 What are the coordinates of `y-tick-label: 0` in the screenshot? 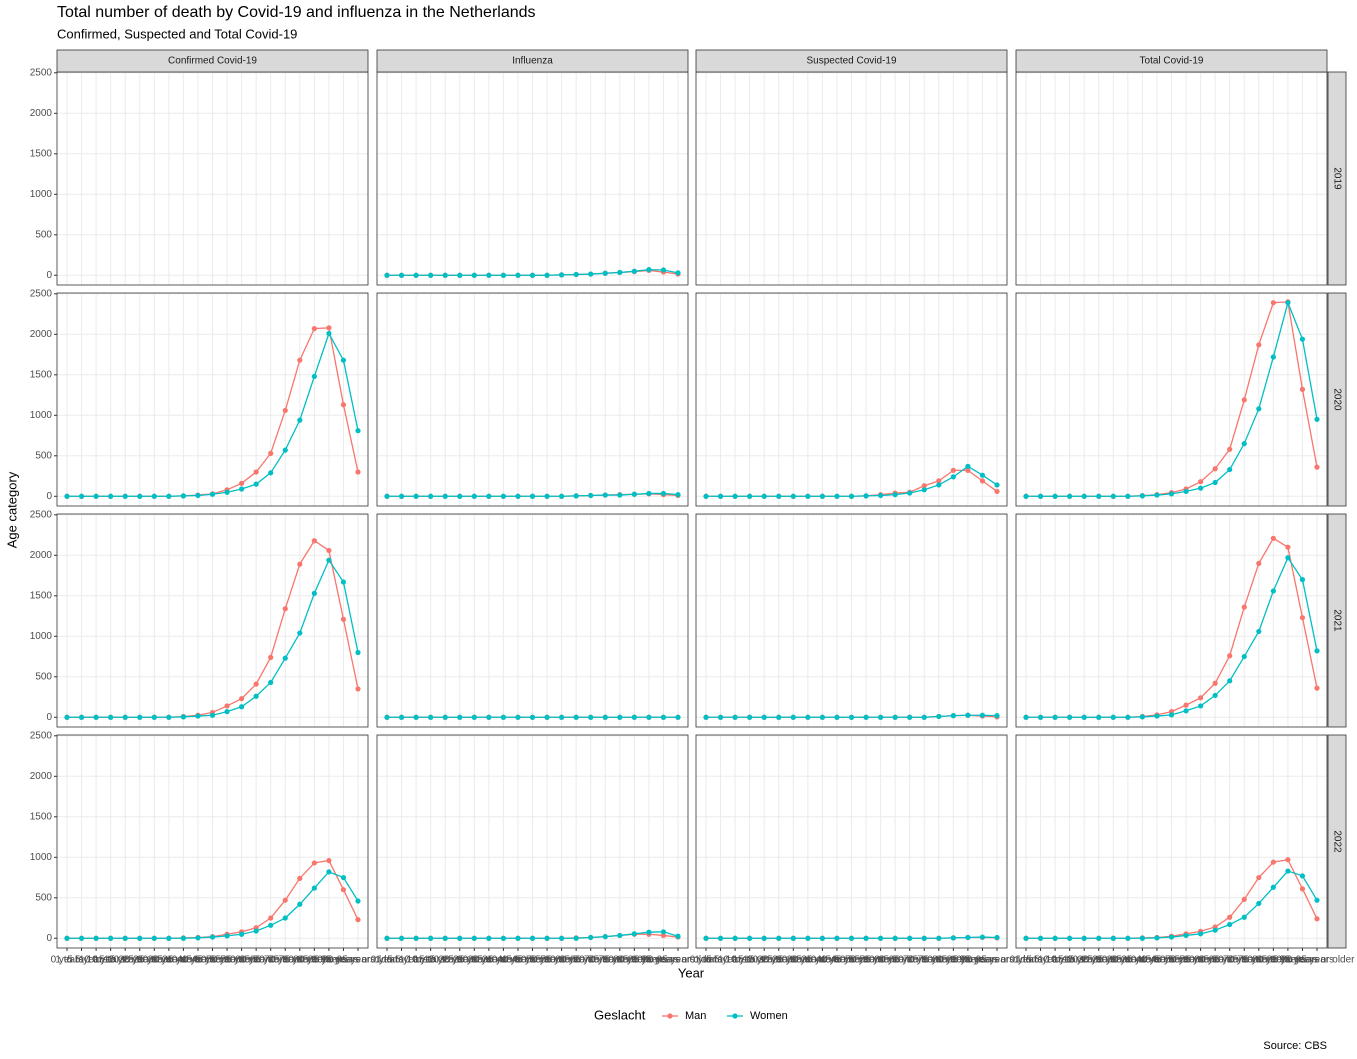 It's located at (49, 717).